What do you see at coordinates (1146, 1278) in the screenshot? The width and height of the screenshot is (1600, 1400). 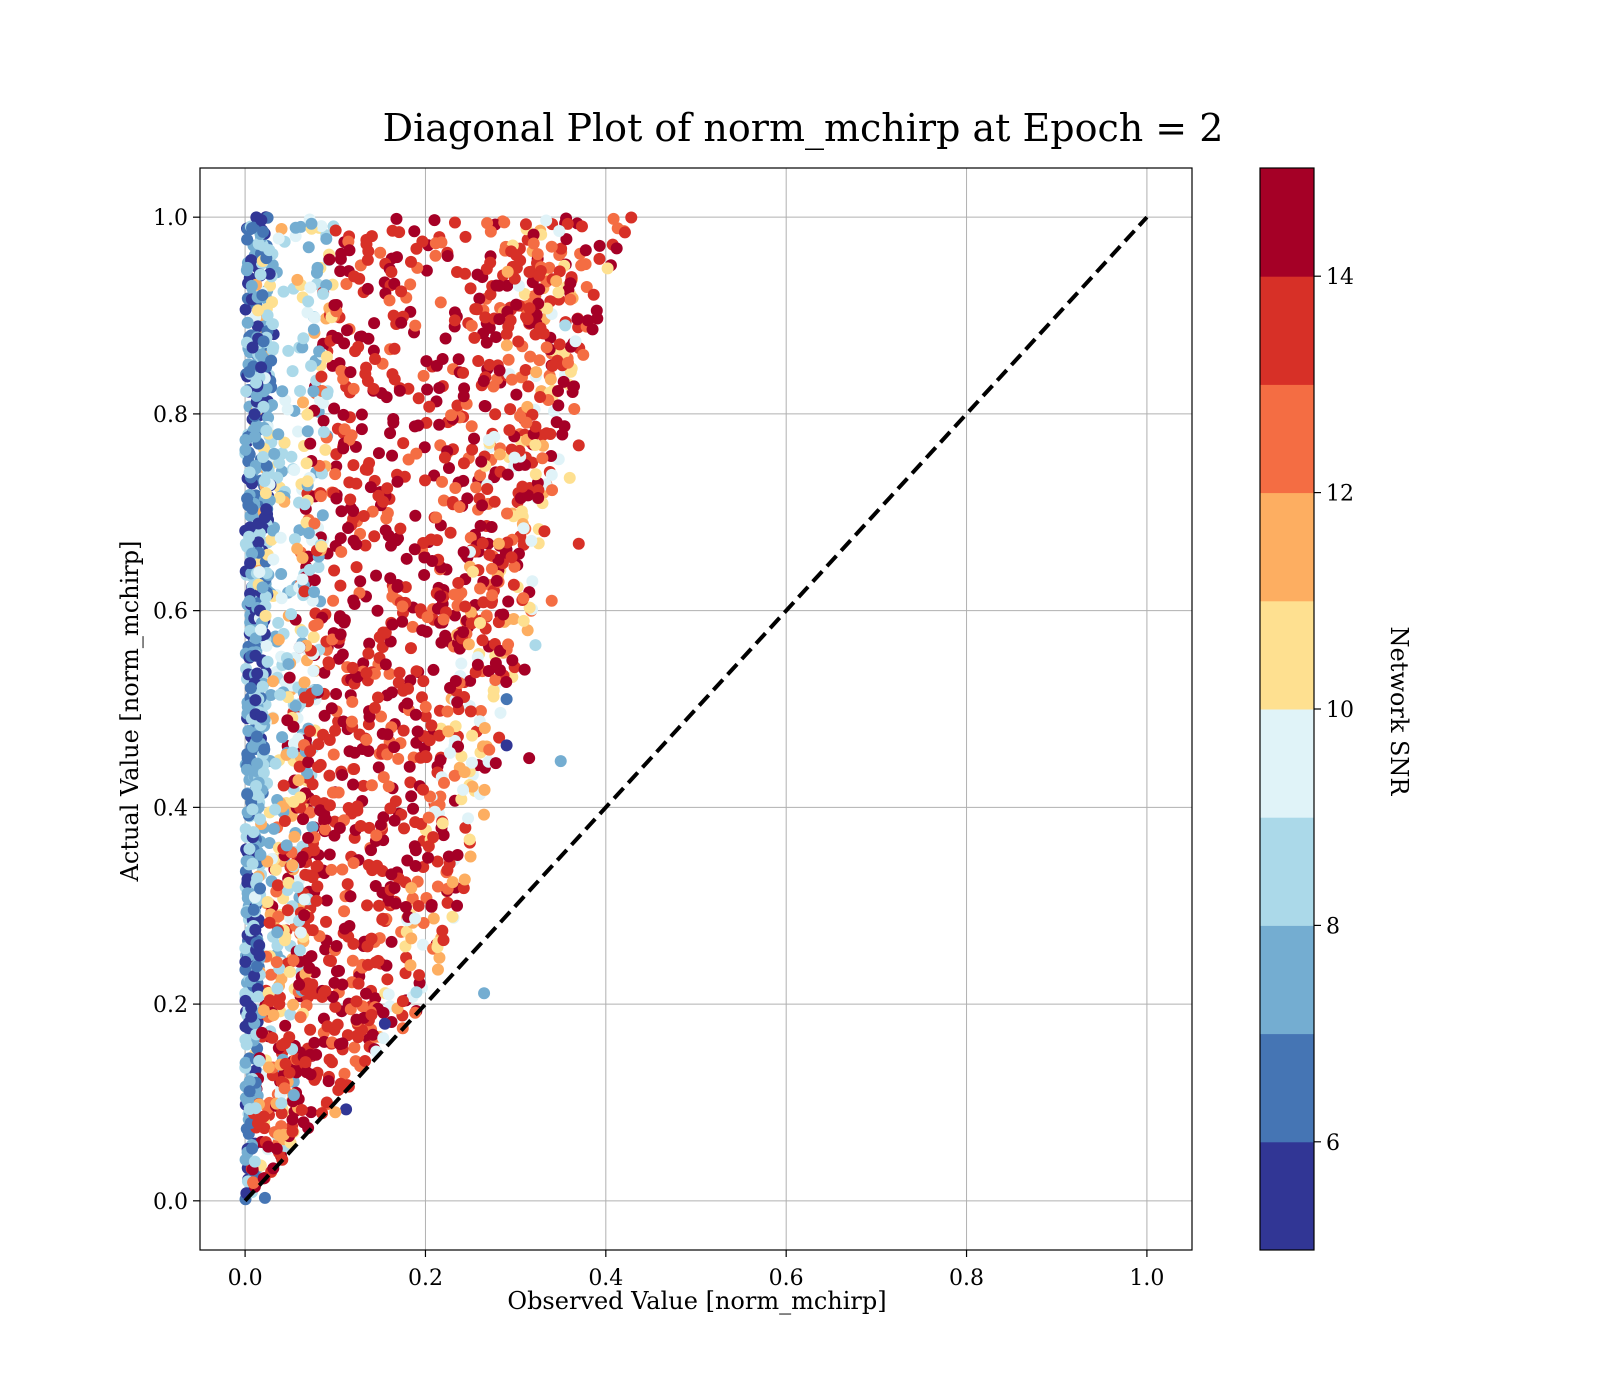 I see `x-tick-label: 1.0` at bounding box center [1146, 1278].